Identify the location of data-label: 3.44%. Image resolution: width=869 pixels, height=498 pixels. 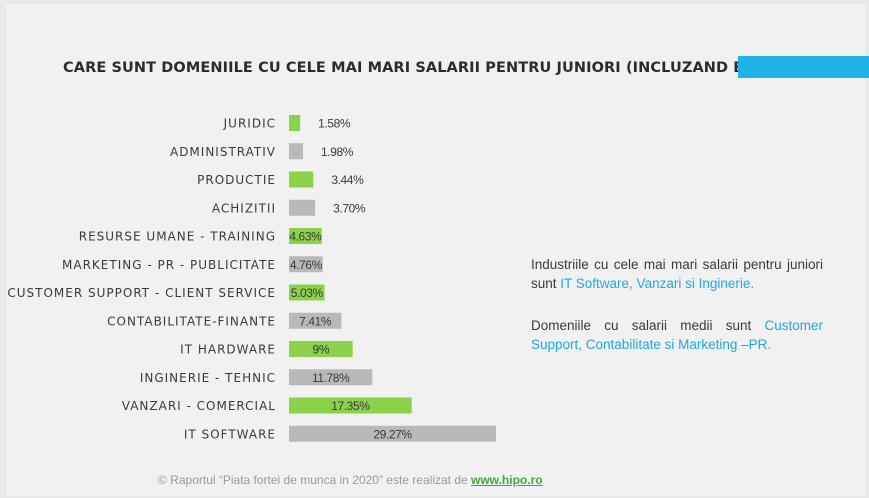
(347, 180).